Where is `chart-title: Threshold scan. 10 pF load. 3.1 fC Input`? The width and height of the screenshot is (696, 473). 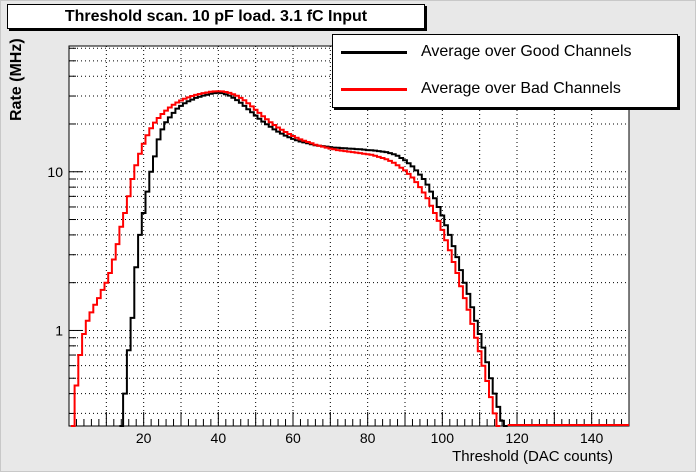 chart-title: Threshold scan. 10 pF load. 3.1 fC Input is located at coordinates (216, 16).